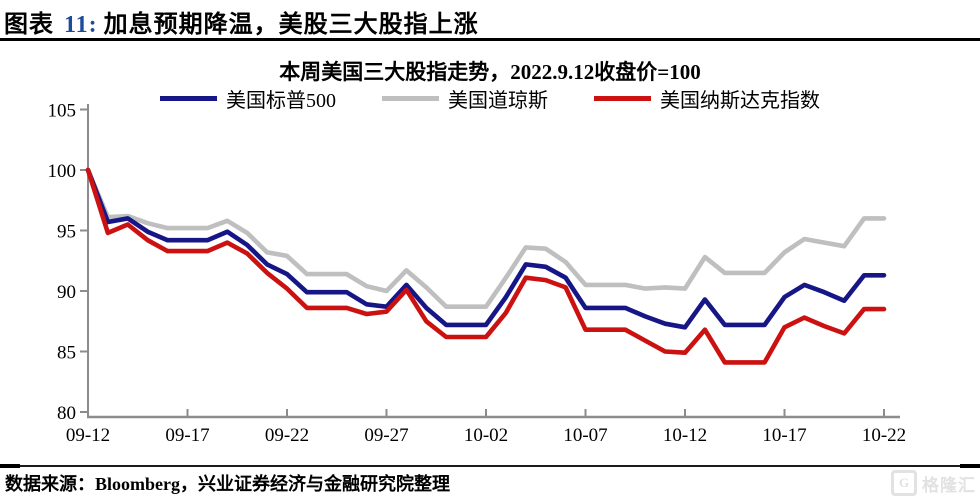  Describe the element at coordinates (62, 111) in the screenshot. I see `y-tick-label: 105` at that location.